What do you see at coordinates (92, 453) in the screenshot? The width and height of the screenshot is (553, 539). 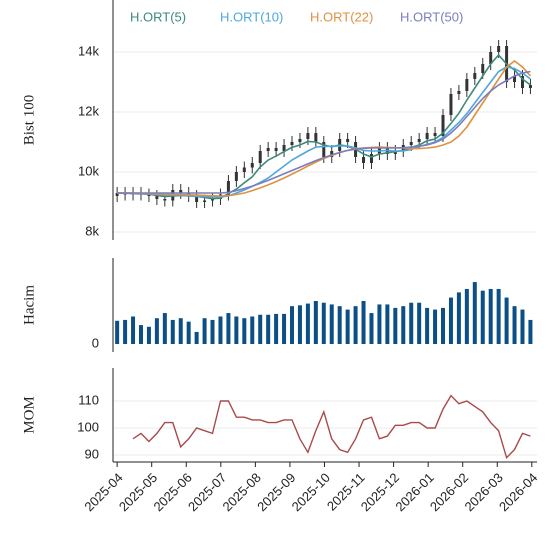 I see `y-tick-label: 90` at bounding box center [92, 453].